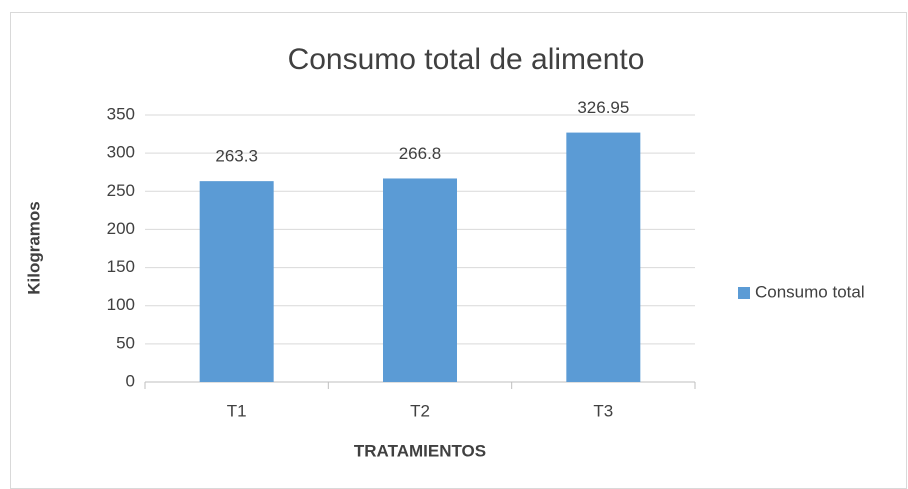  What do you see at coordinates (121, 266) in the screenshot?
I see `y-tick-label: 150` at bounding box center [121, 266].